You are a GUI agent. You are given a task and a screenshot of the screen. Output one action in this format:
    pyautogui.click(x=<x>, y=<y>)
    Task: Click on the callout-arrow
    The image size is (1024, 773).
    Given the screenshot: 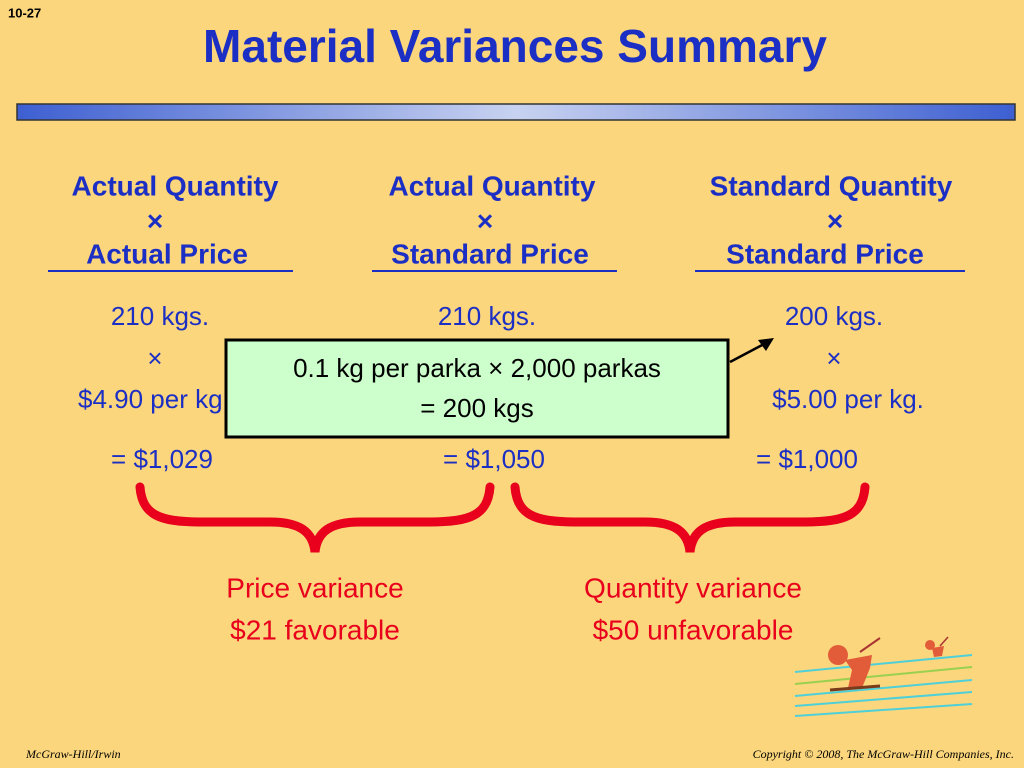 What is the action you would take?
    pyautogui.click(x=747, y=353)
    